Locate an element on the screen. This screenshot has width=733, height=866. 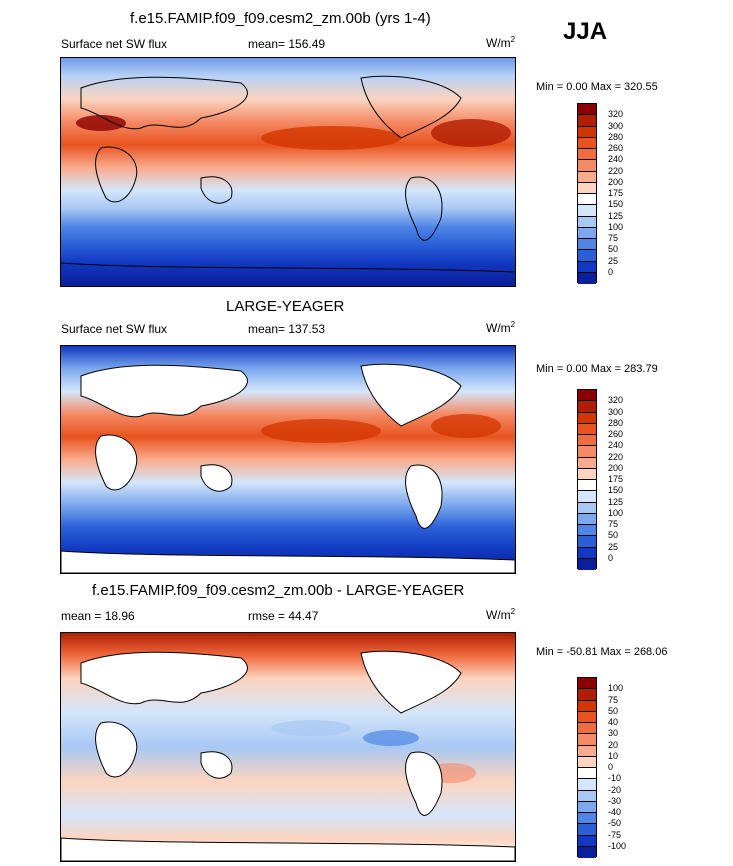
colorbar-1-tick-label: 200 is located at coordinates (616, 181).